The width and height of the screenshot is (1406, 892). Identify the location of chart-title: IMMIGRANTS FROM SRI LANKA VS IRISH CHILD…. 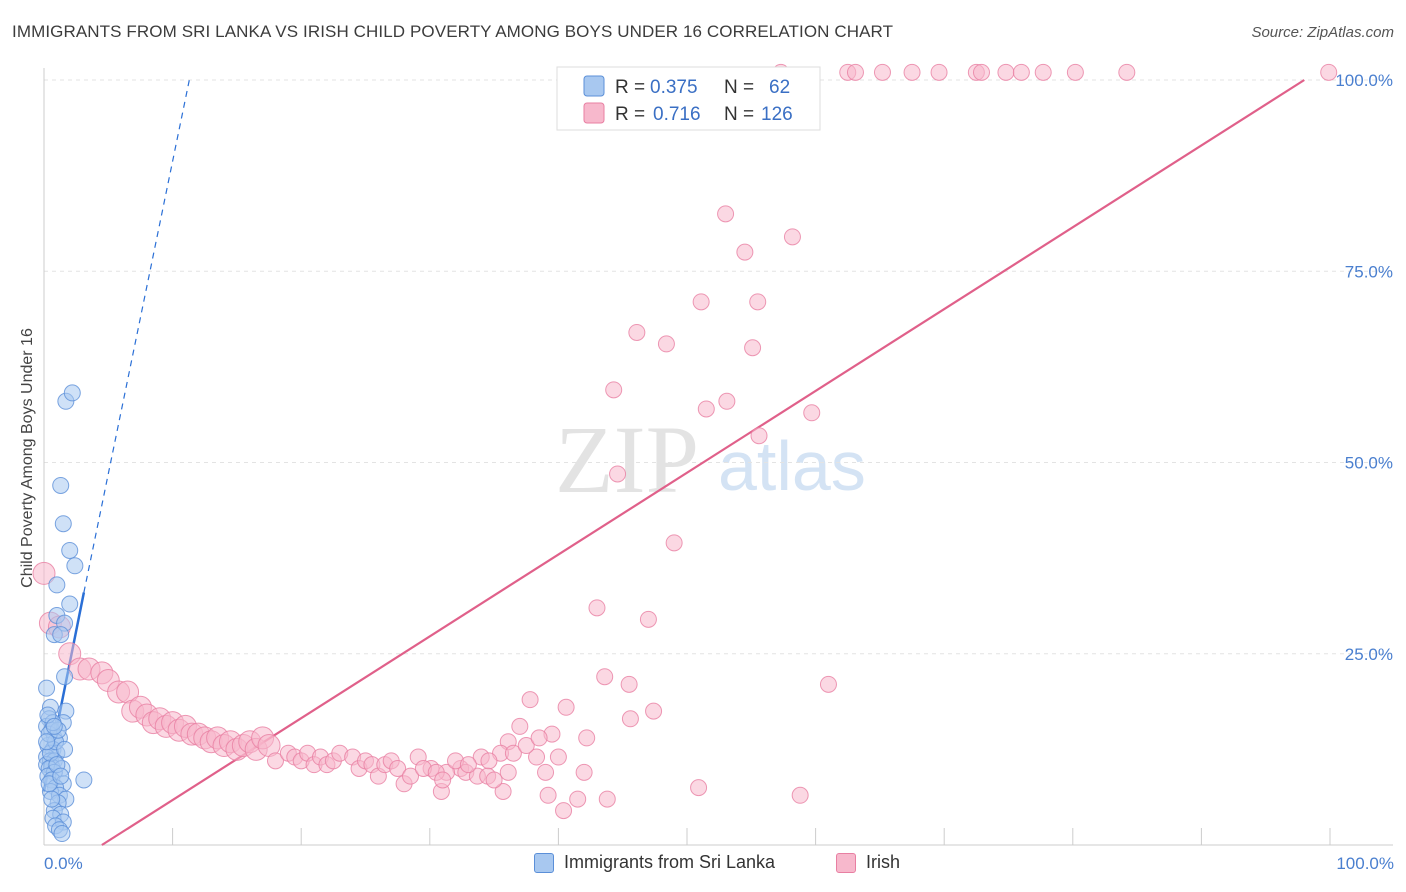
(453, 31).